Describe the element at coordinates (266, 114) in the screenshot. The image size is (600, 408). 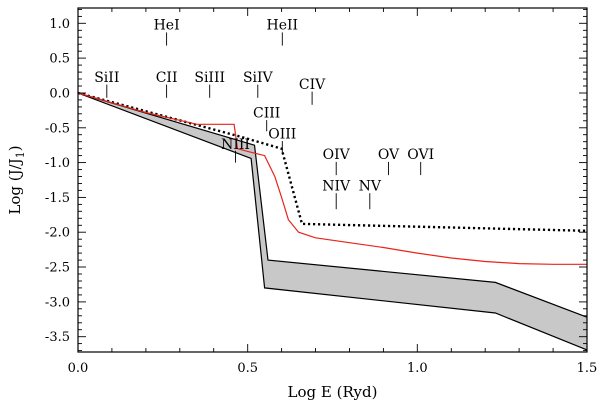
I see `ion-label-ciii: CIII` at that location.